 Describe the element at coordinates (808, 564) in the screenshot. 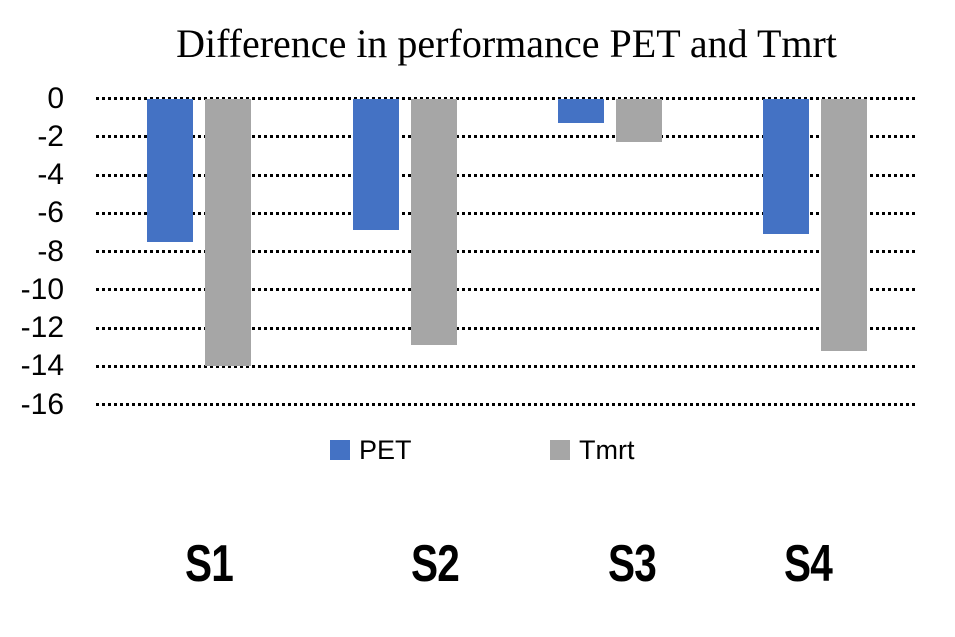

I see `x-category-label: S4` at that location.